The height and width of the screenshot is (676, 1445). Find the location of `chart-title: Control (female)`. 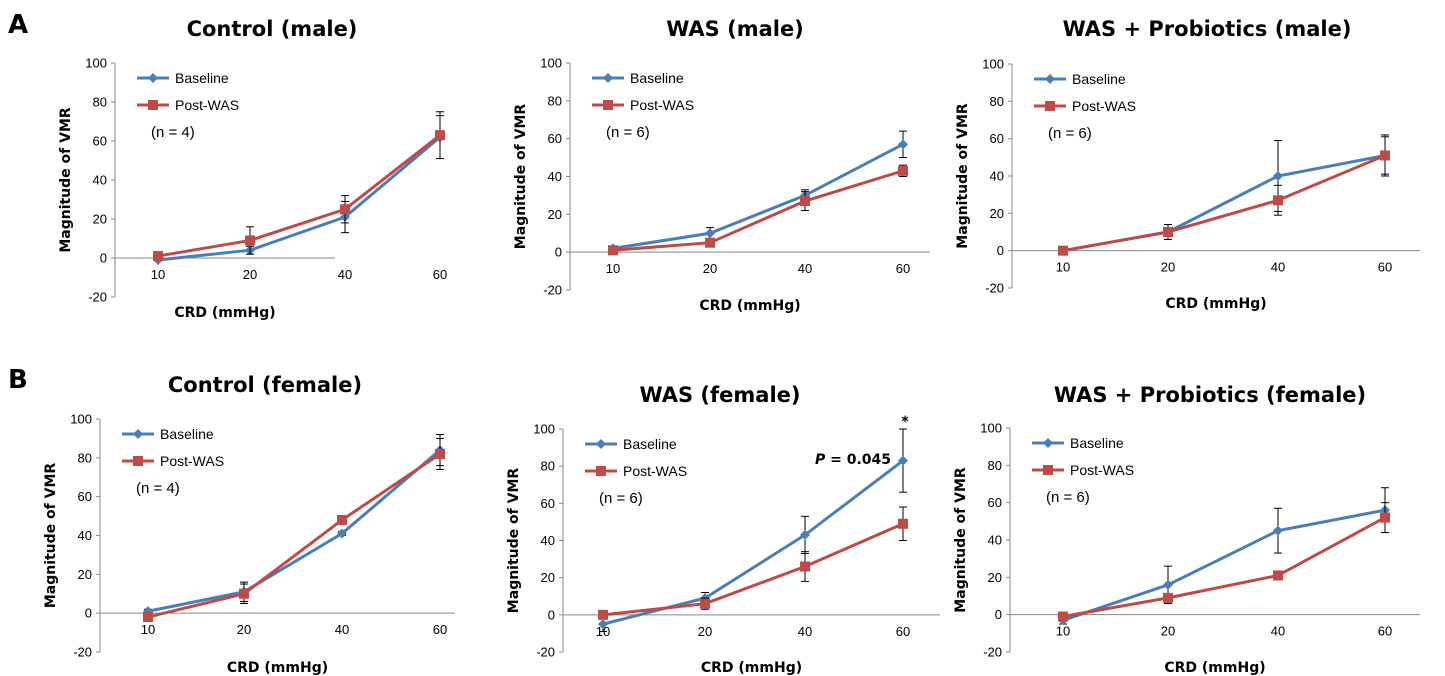

chart-title: Control (female) is located at coordinates (265, 385).